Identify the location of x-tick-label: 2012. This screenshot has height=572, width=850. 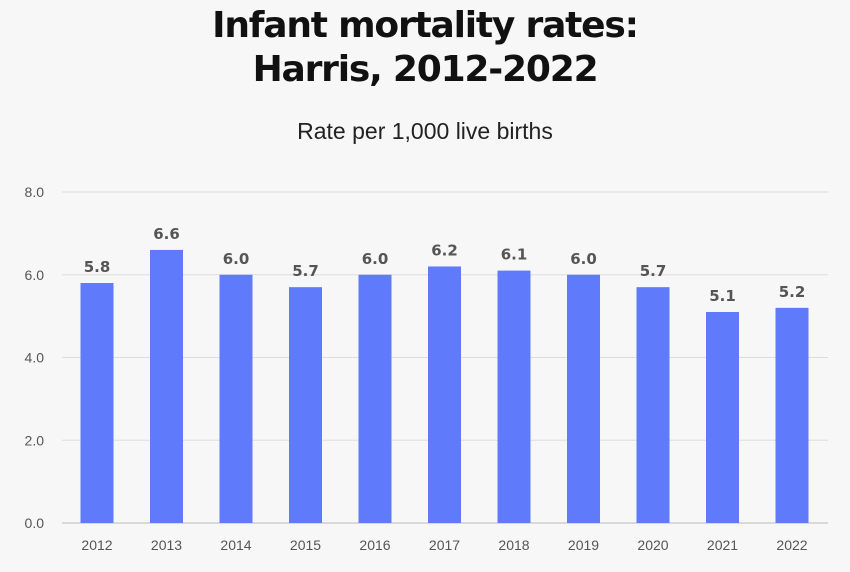
(96, 545).